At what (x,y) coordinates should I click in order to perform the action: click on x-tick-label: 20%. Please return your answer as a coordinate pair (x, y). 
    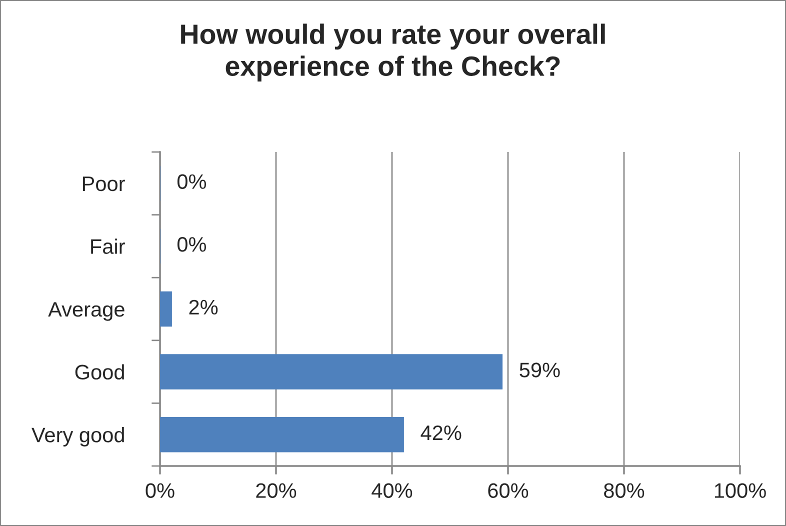
    Looking at the image, I should click on (276, 490).